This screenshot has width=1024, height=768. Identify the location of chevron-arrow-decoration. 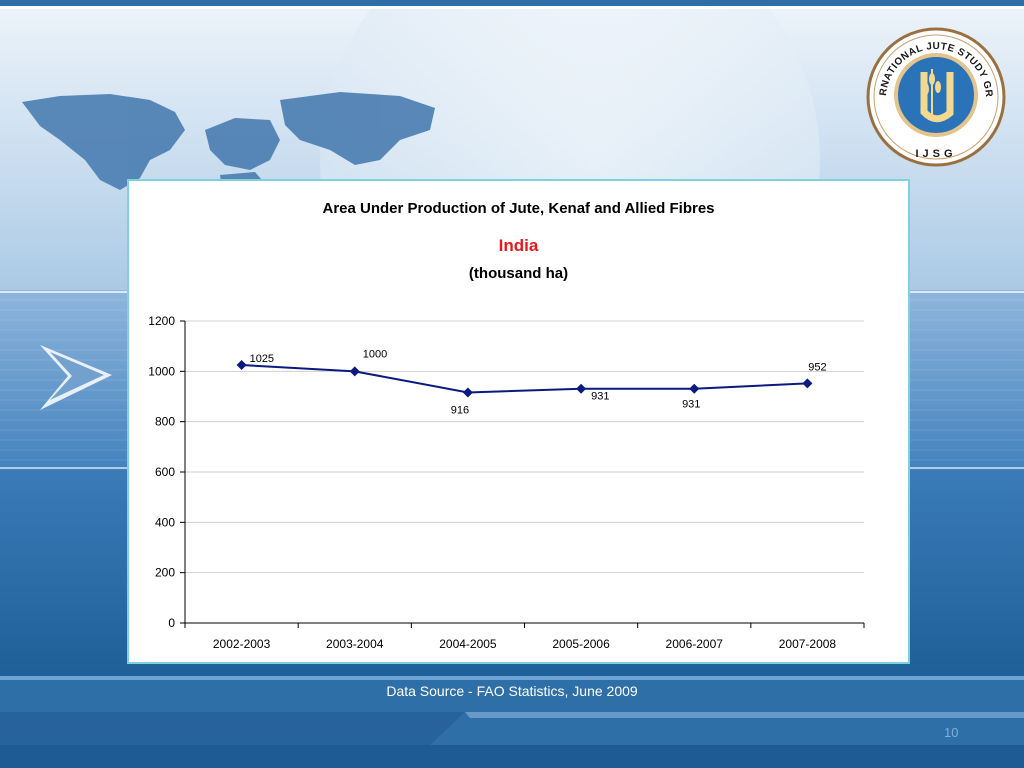
(76, 377).